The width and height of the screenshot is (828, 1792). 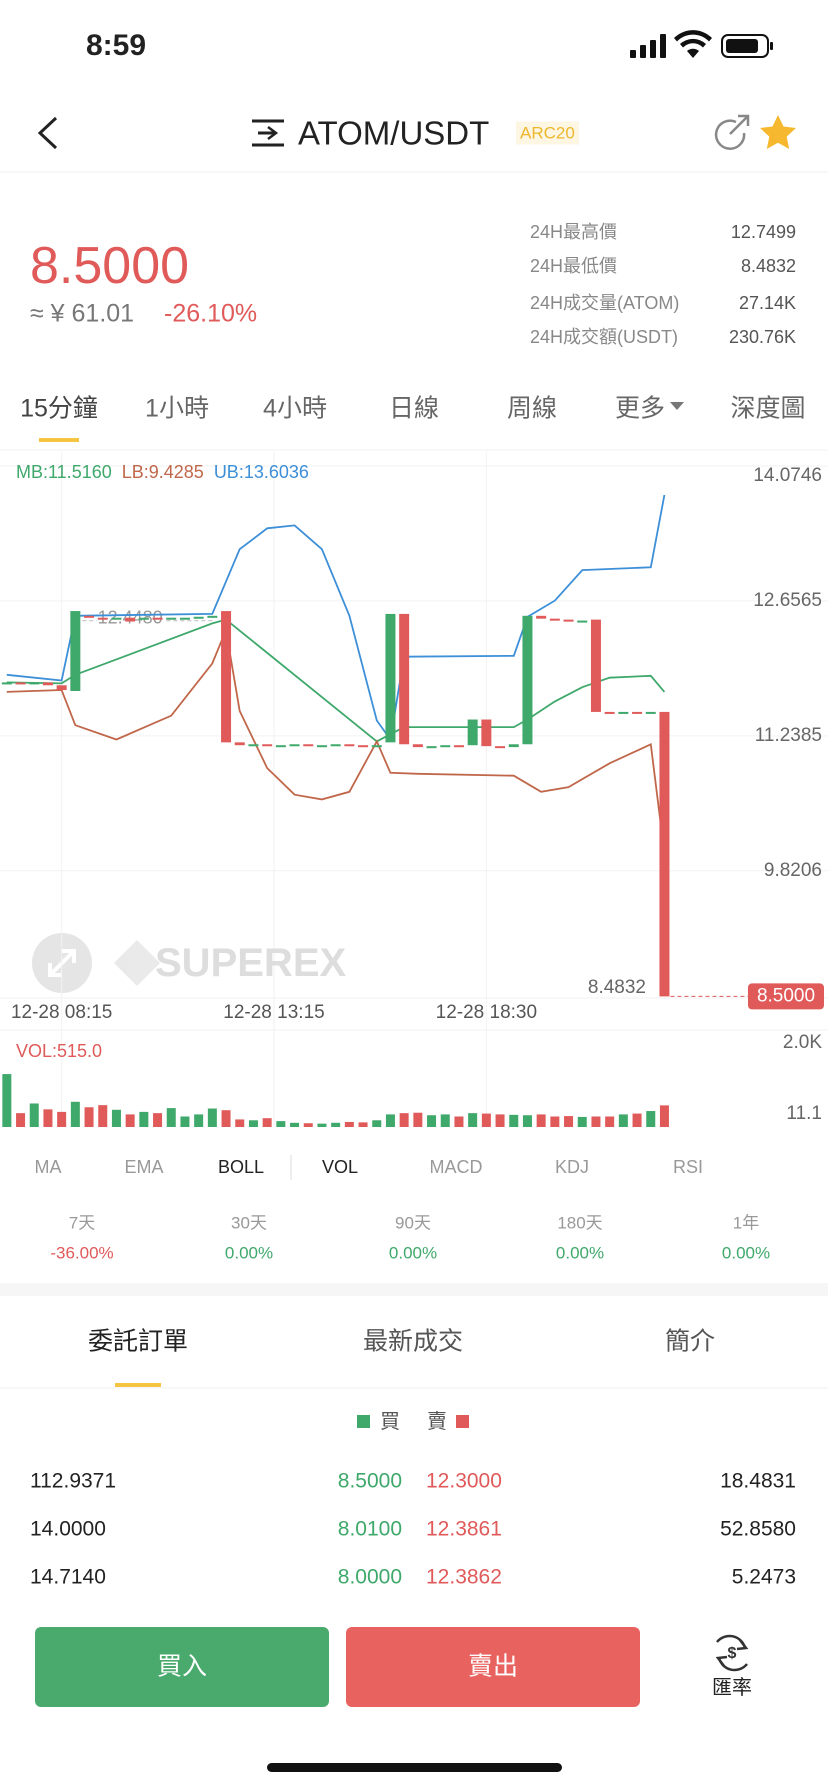 I want to click on boll-legend: MB:11.5160 LB:9.4285 UB:13.6036, so click(x=167, y=472).